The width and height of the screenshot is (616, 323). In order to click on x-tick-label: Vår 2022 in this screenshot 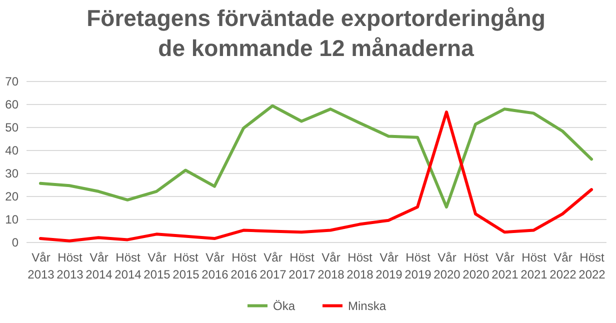, I will do `click(563, 266)`.